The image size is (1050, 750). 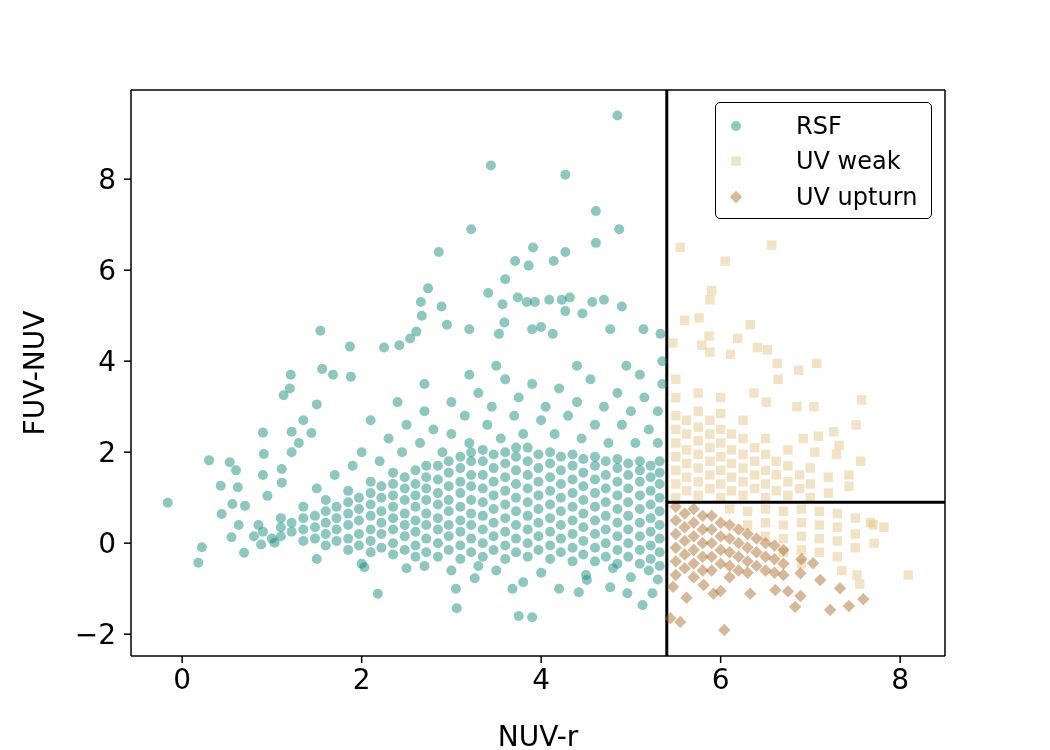 What do you see at coordinates (107, 544) in the screenshot?
I see `y-tick-label: 0` at bounding box center [107, 544].